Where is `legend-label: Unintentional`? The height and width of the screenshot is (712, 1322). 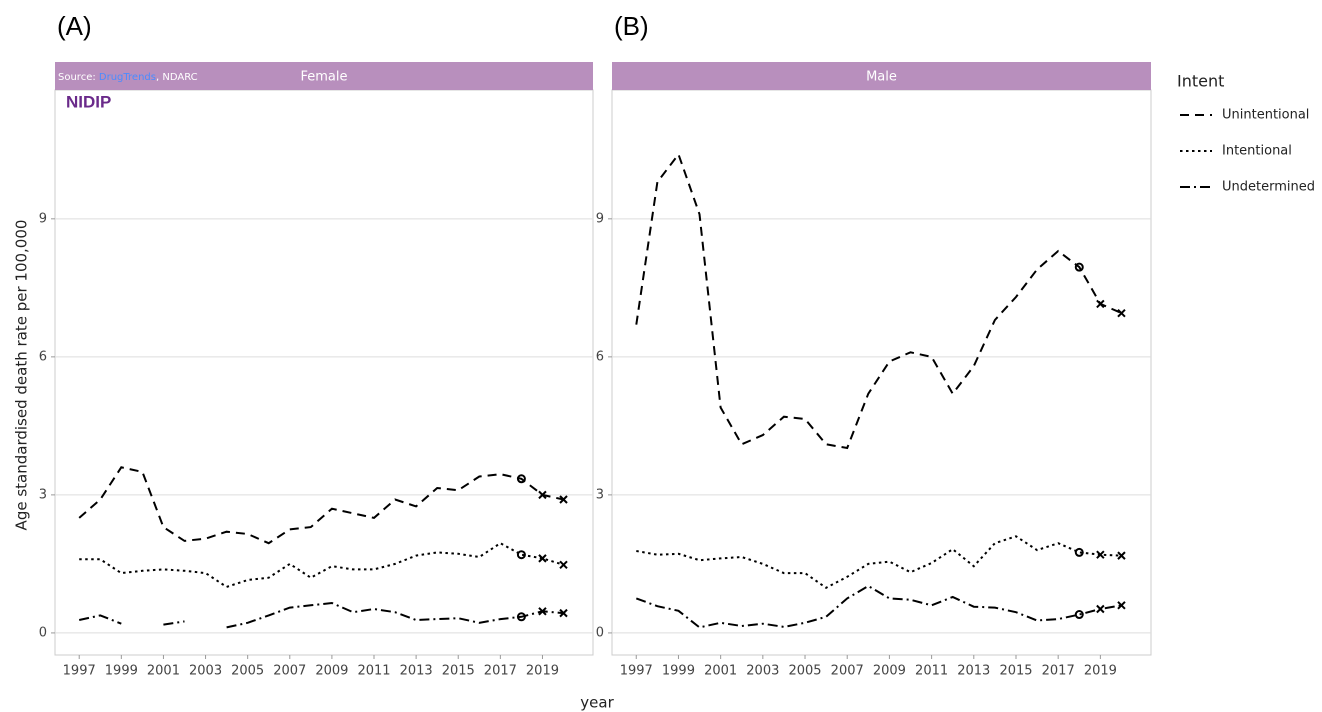 legend-label: Unintentional is located at coordinates (1265, 115).